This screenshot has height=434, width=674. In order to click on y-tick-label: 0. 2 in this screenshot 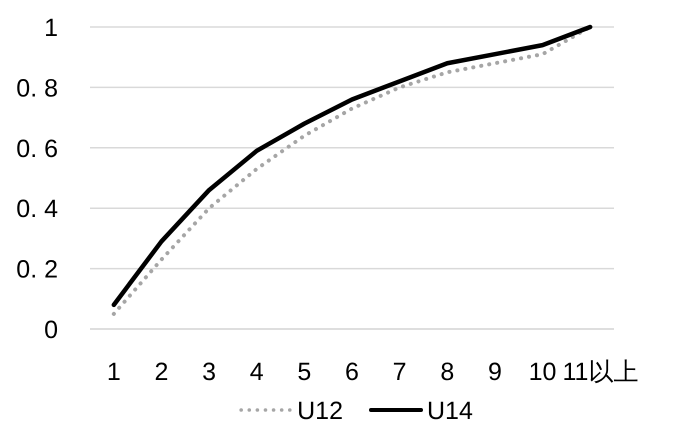, I will do `click(37, 270)`.